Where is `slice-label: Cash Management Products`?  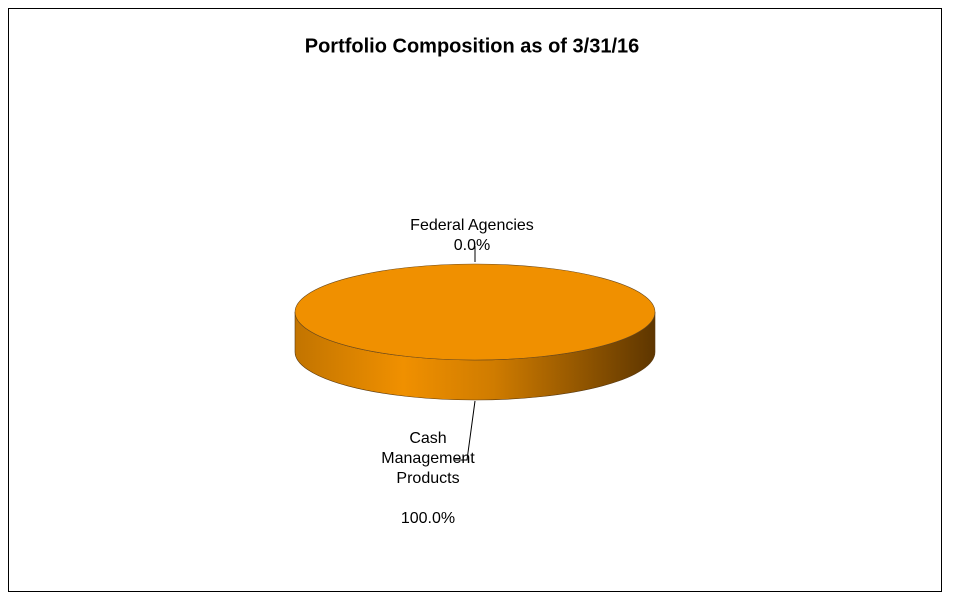
slice-label: Cash Management Products is located at coordinates (428, 458).